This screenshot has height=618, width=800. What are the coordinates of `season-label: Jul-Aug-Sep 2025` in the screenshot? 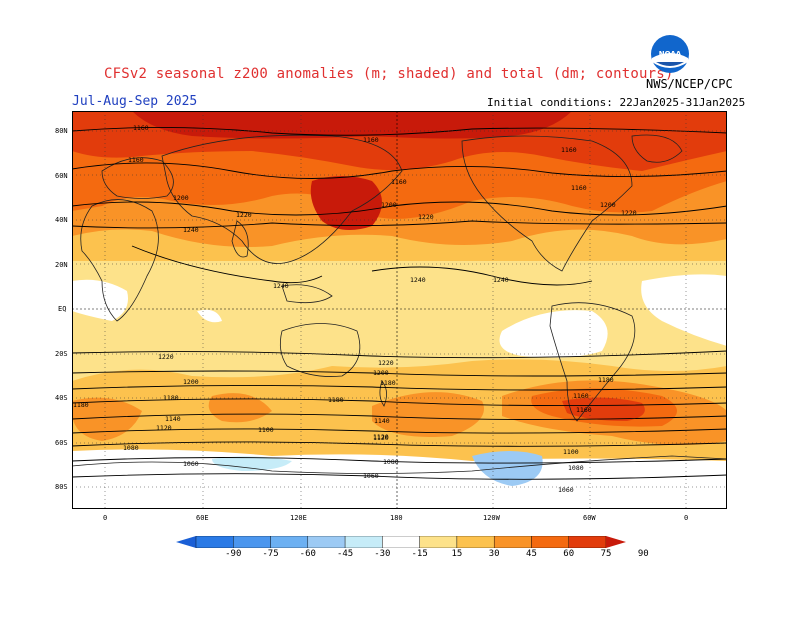 It's located at (135, 101).